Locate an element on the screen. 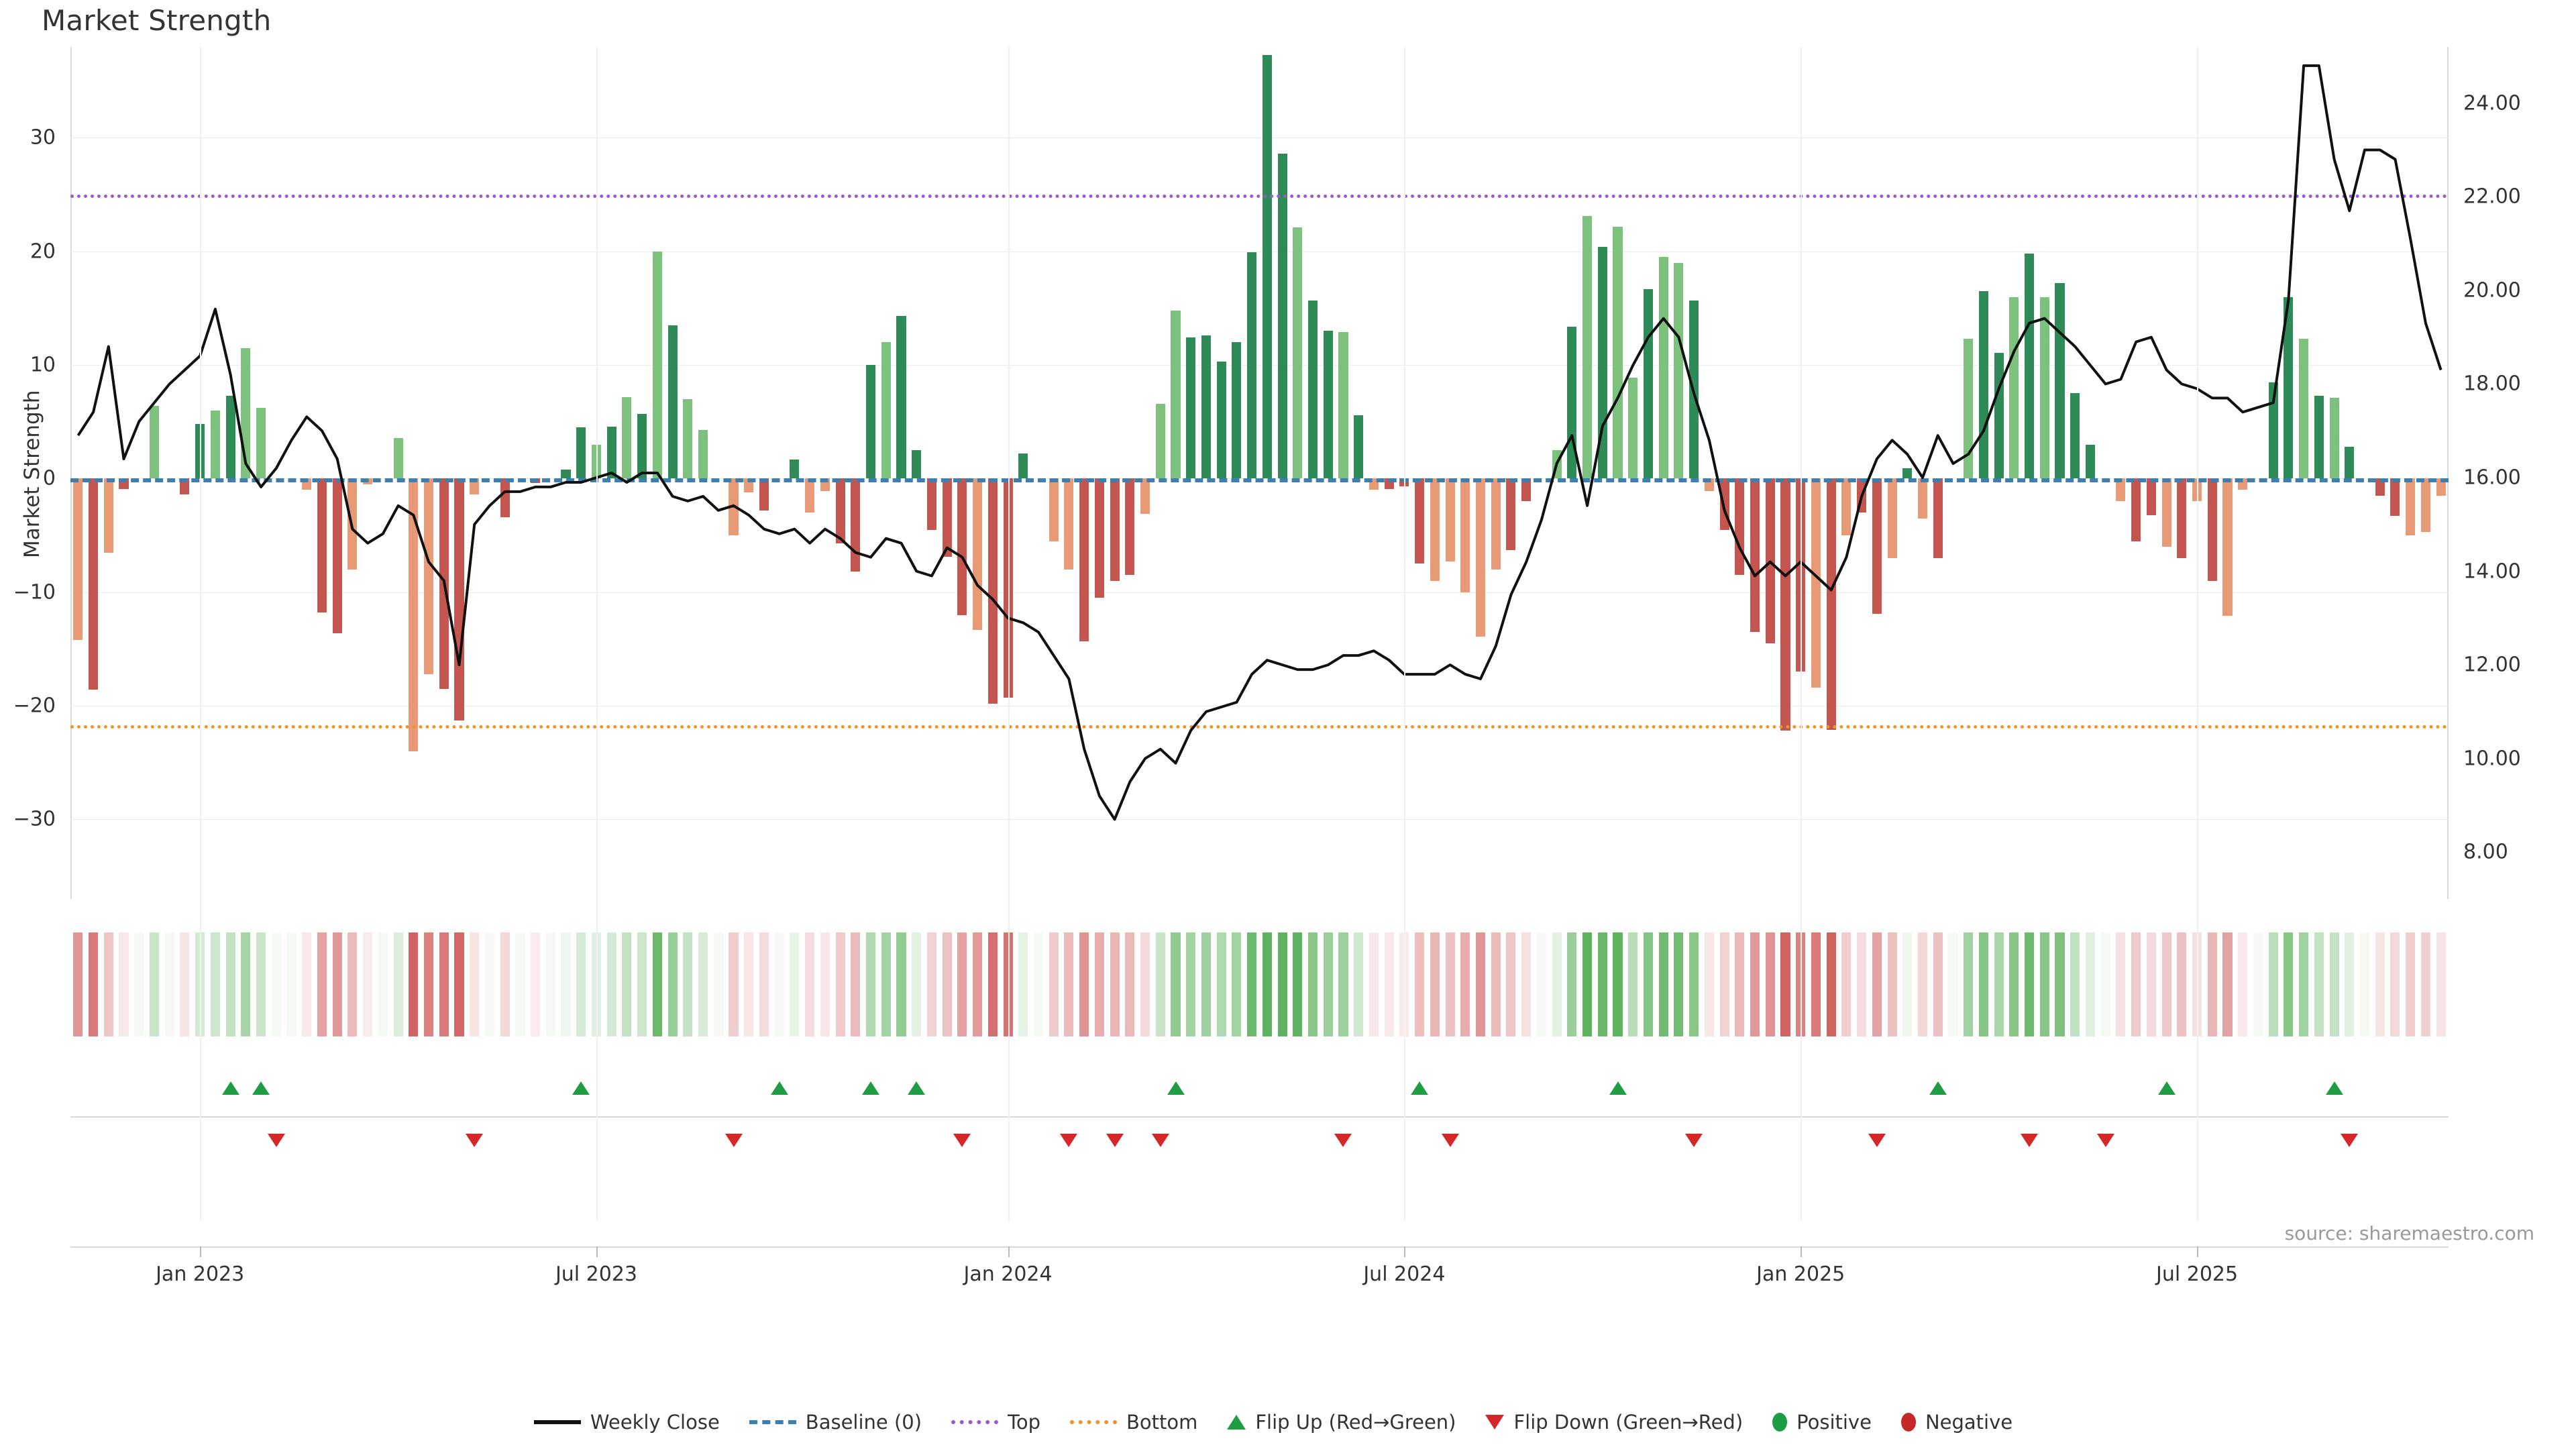 This screenshot has width=2576, height=1449. y2-tick-label: 24.00 is located at coordinates (2492, 103).